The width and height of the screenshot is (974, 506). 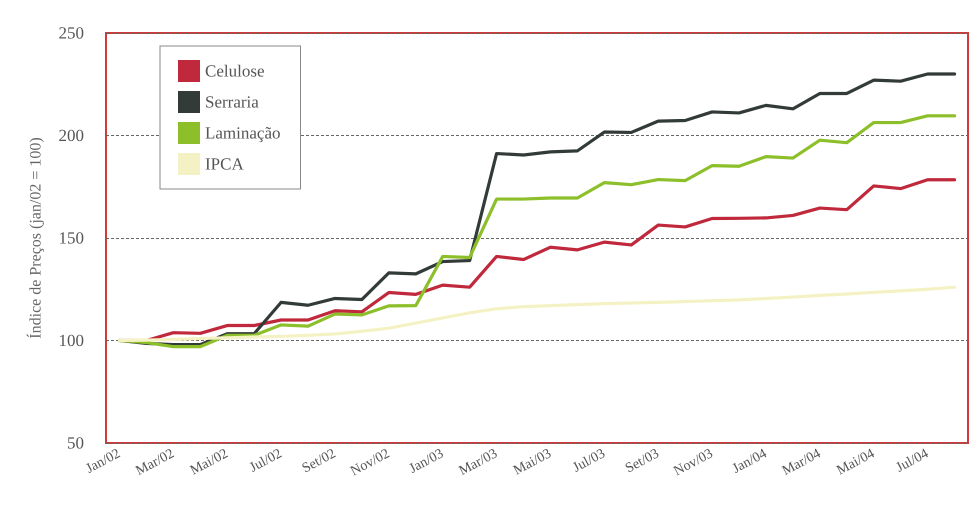 What do you see at coordinates (913, 461) in the screenshot?
I see `x-tick-label: Jul/04` at bounding box center [913, 461].